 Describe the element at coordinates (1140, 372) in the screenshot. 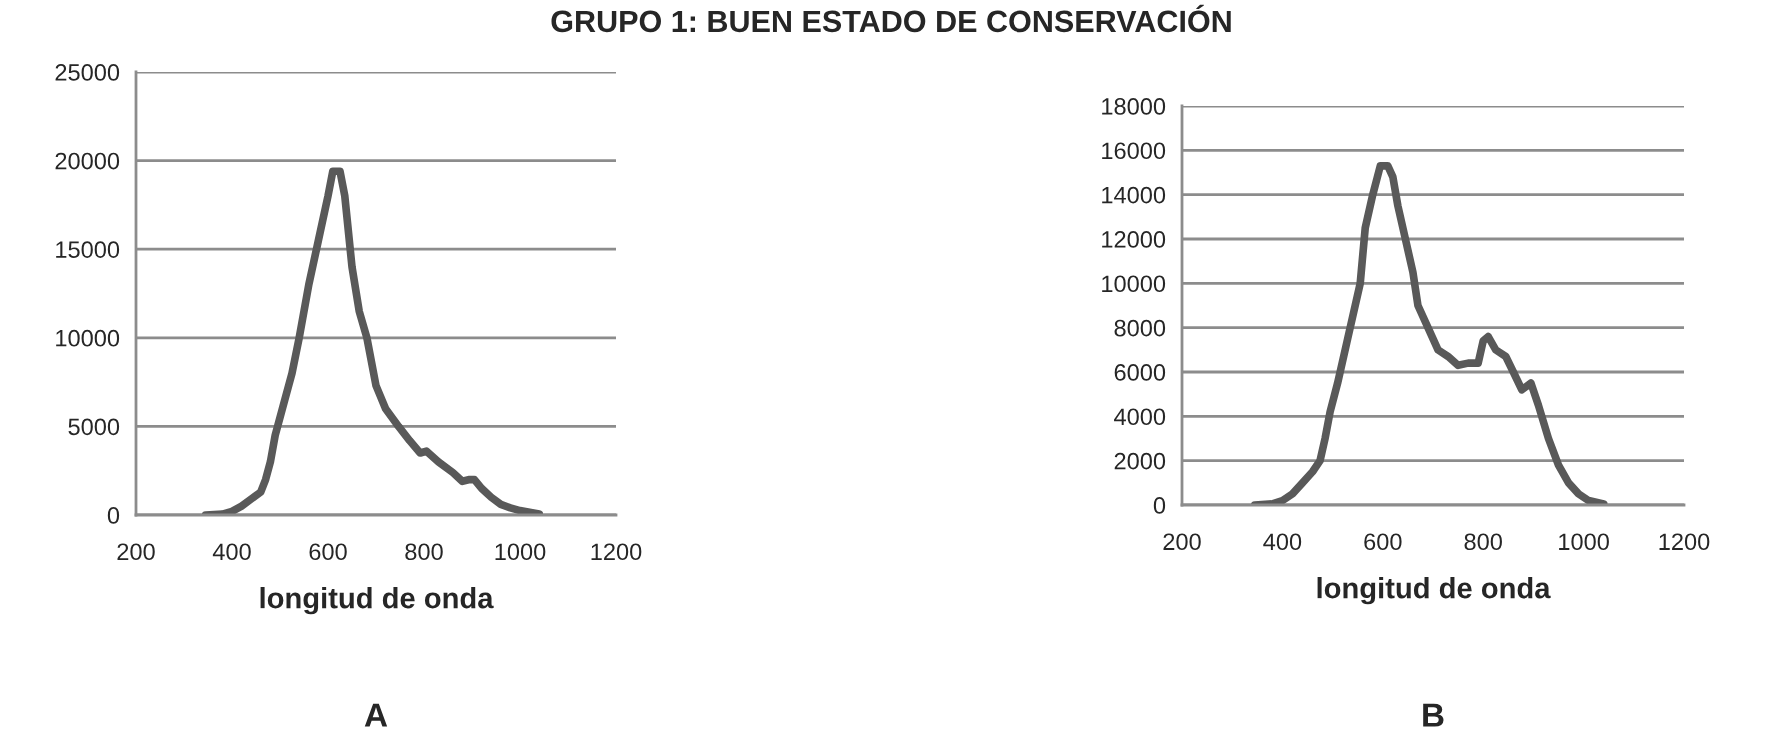

I see `y-tick-label: 6000` at that location.